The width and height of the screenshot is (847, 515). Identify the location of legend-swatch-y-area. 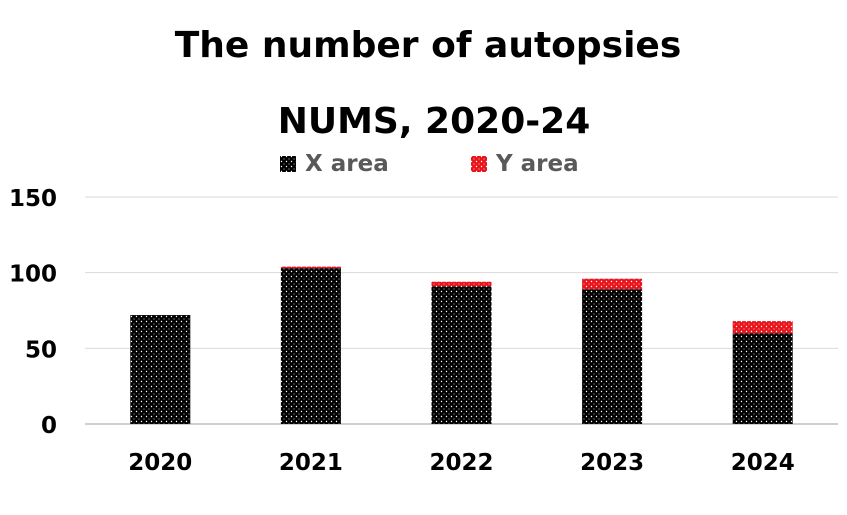
(479, 164).